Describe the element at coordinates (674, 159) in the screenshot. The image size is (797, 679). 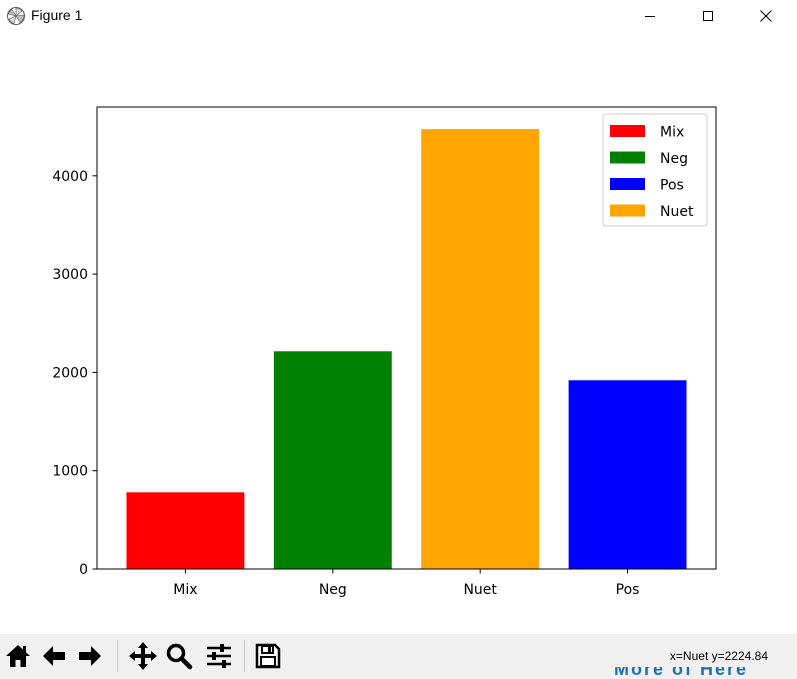
I see `legend-label: Neg` at that location.